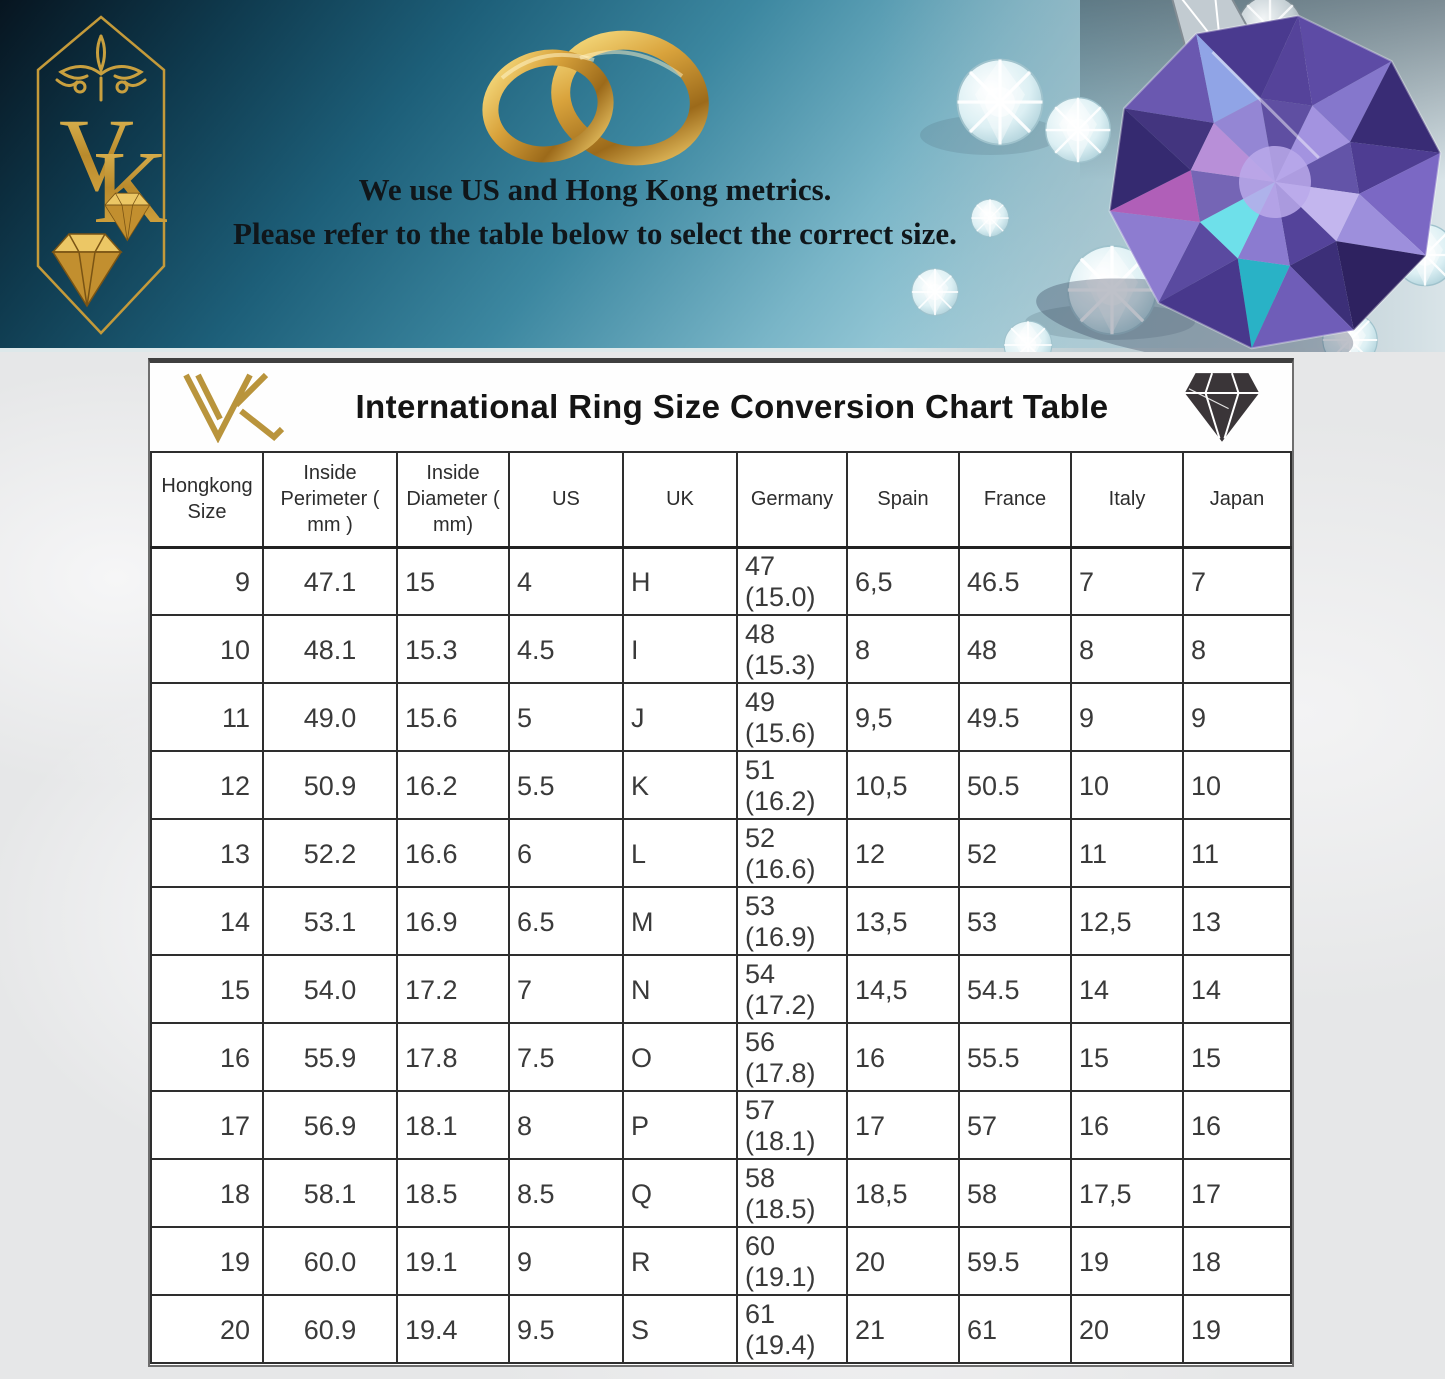 The image size is (1445, 1379). What do you see at coordinates (566, 853) in the screenshot?
I see `table-cell: 6` at bounding box center [566, 853].